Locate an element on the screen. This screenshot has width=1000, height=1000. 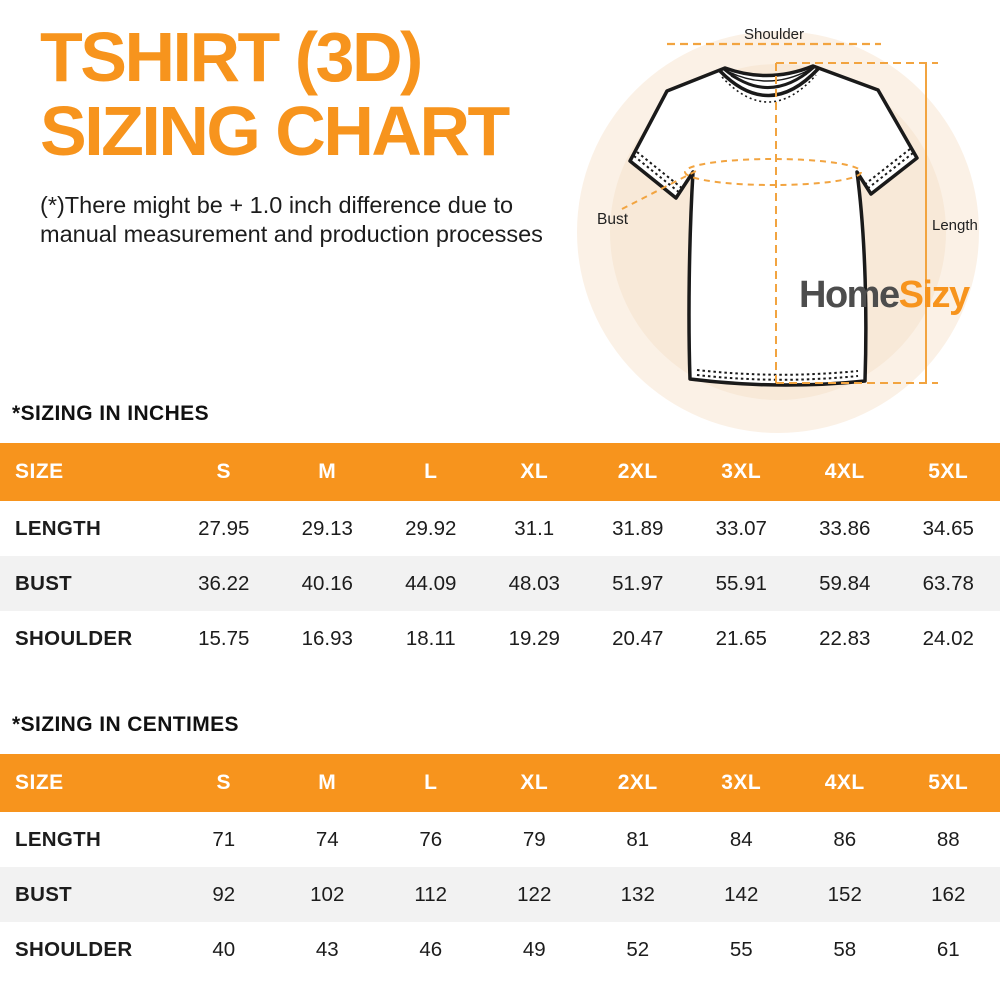
value-bust-3xl: 55.91 is located at coordinates (741, 583).